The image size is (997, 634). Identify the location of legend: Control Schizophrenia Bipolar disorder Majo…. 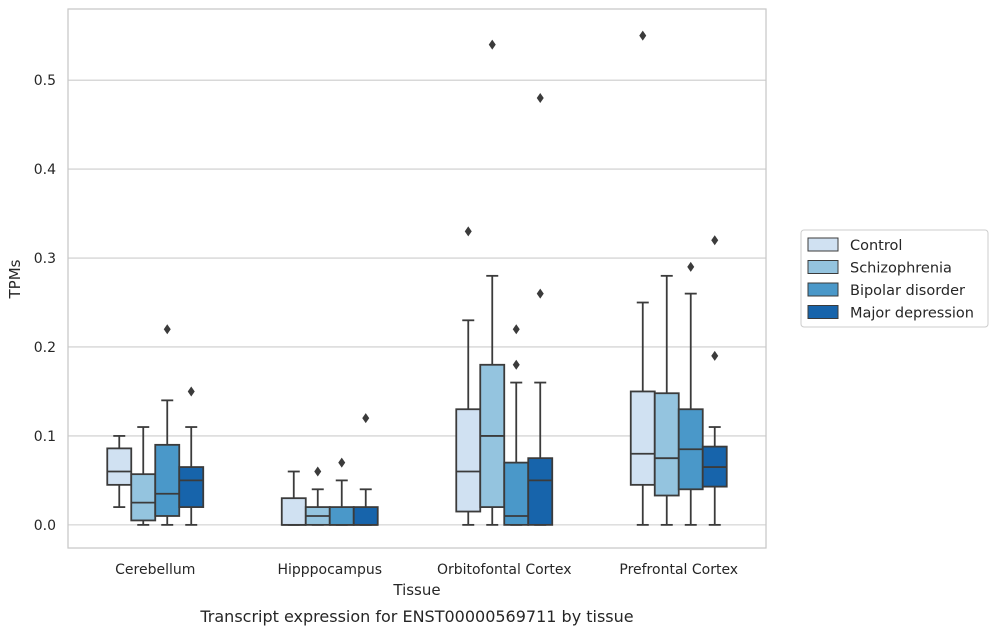
(894, 278).